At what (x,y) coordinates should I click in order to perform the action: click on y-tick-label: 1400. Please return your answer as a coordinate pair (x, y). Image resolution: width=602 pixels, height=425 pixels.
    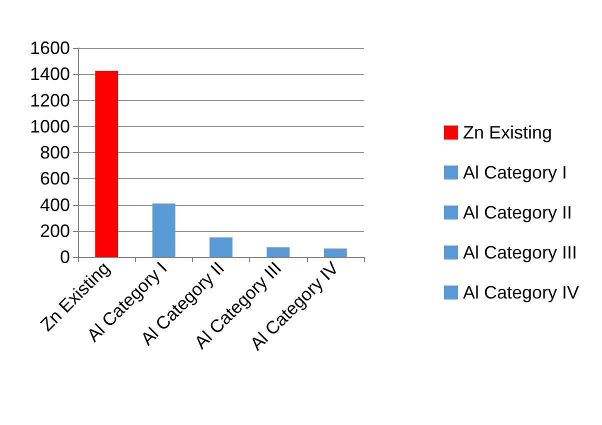
    Looking at the image, I should click on (50, 74).